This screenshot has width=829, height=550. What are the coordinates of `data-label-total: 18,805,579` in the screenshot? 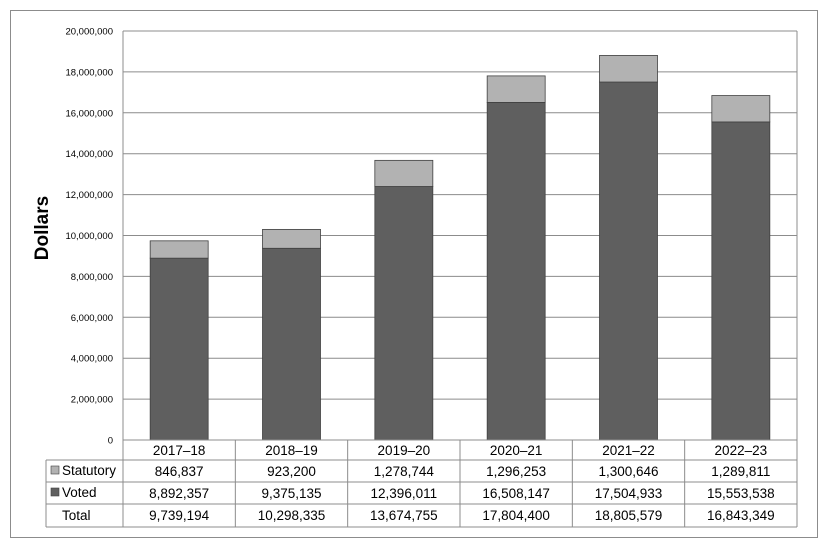 It's located at (629, 515).